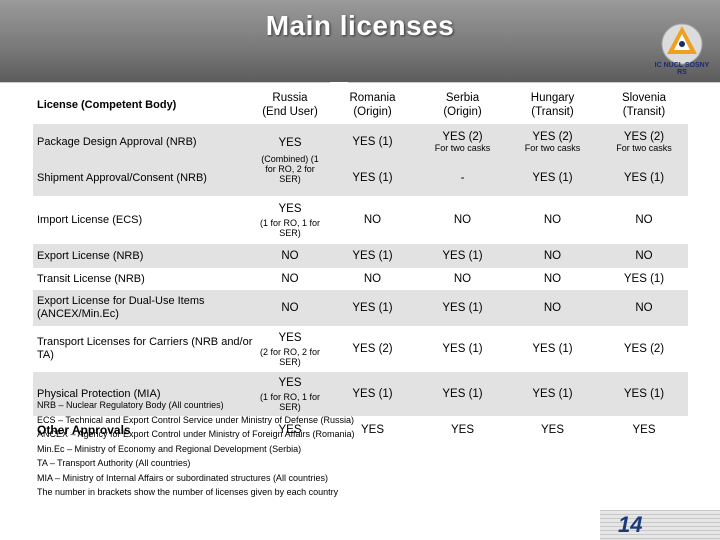 The width and height of the screenshot is (720, 540). I want to click on hungary-cell: YES, so click(552, 430).